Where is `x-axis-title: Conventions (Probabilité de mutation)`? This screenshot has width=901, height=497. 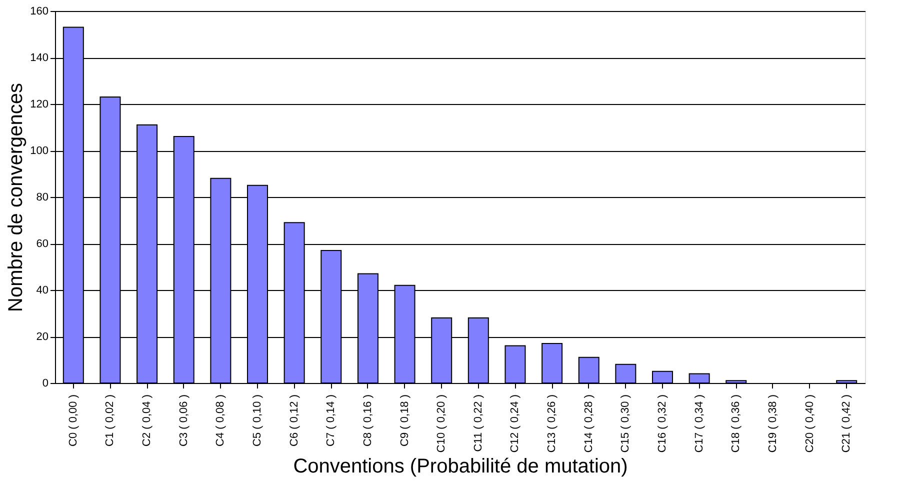
x-axis-title: Conventions (Probabilité de mutation) is located at coordinates (460, 467).